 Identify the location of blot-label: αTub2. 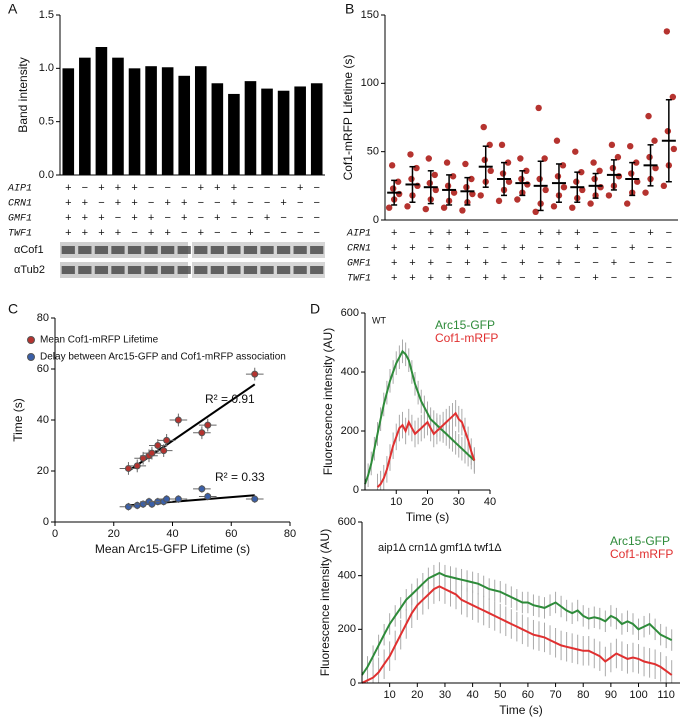
(29, 270).